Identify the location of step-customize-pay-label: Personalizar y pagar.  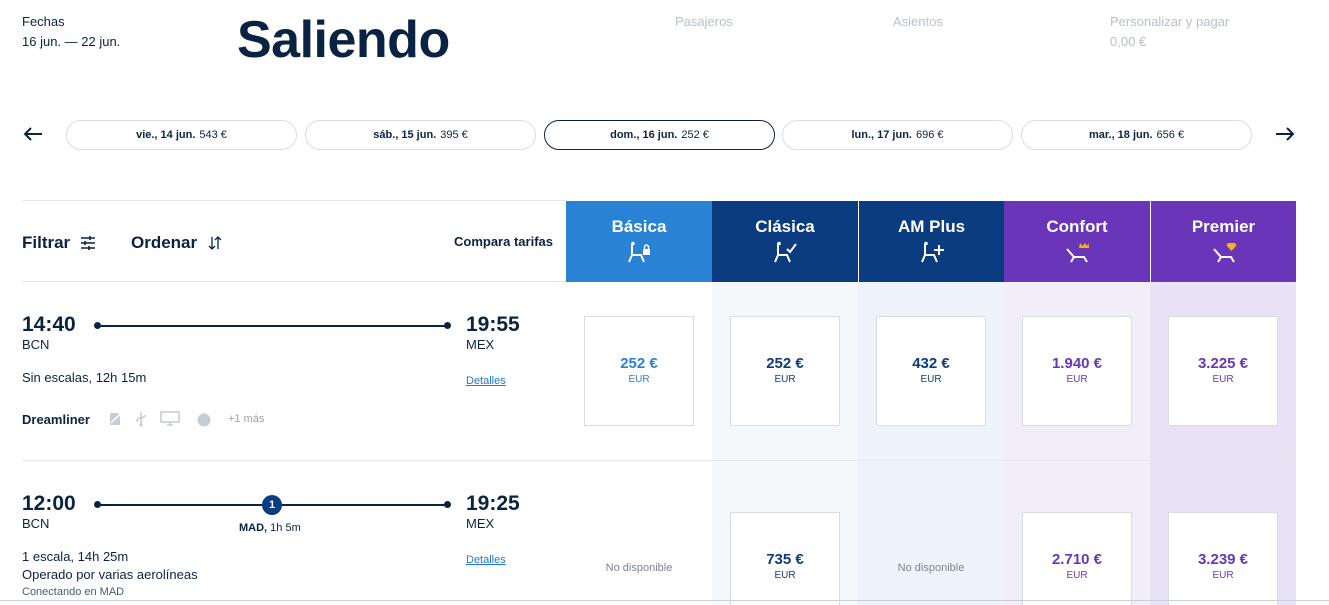
(1170, 21).